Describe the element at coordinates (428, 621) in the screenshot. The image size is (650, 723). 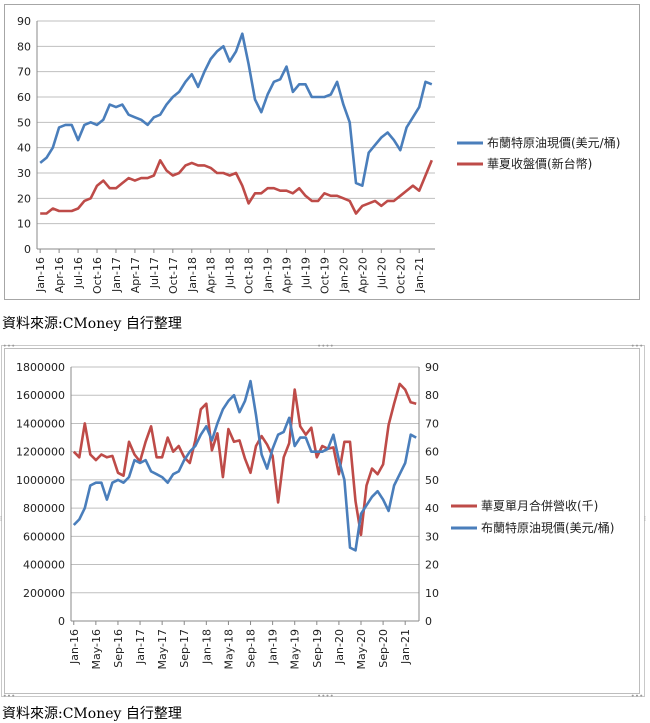
I see `y2-tick-label: 0` at that location.